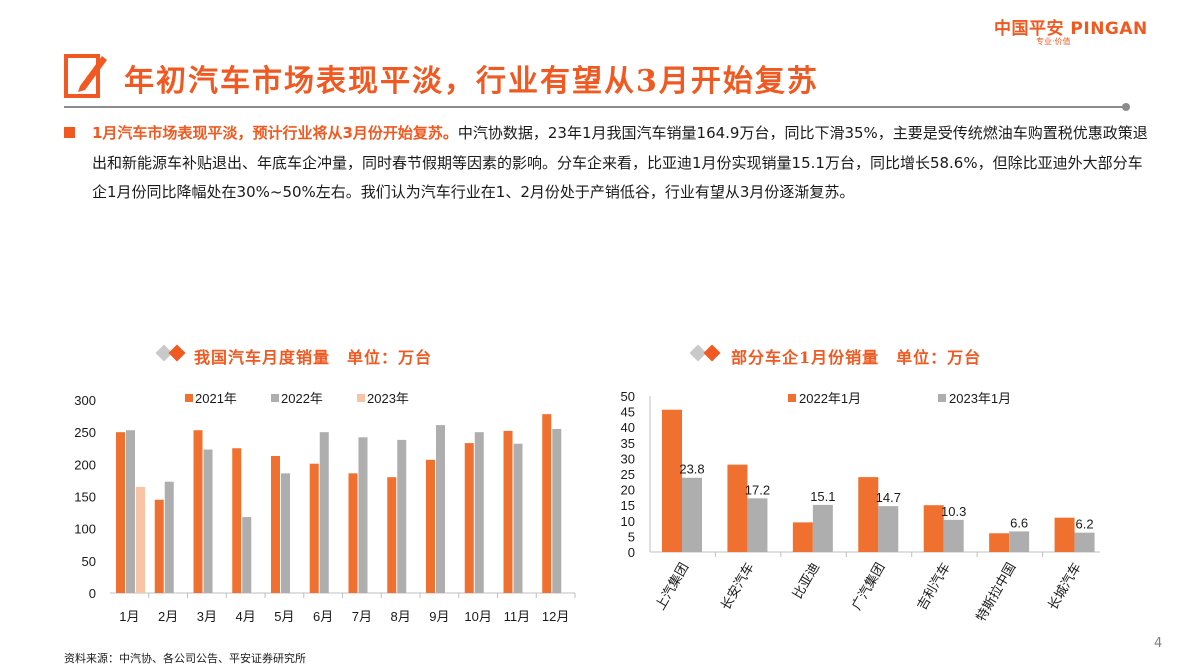 The image size is (1190, 669). Describe the element at coordinates (508, 511) in the screenshot. I see `bar-2021年-11月` at that location.